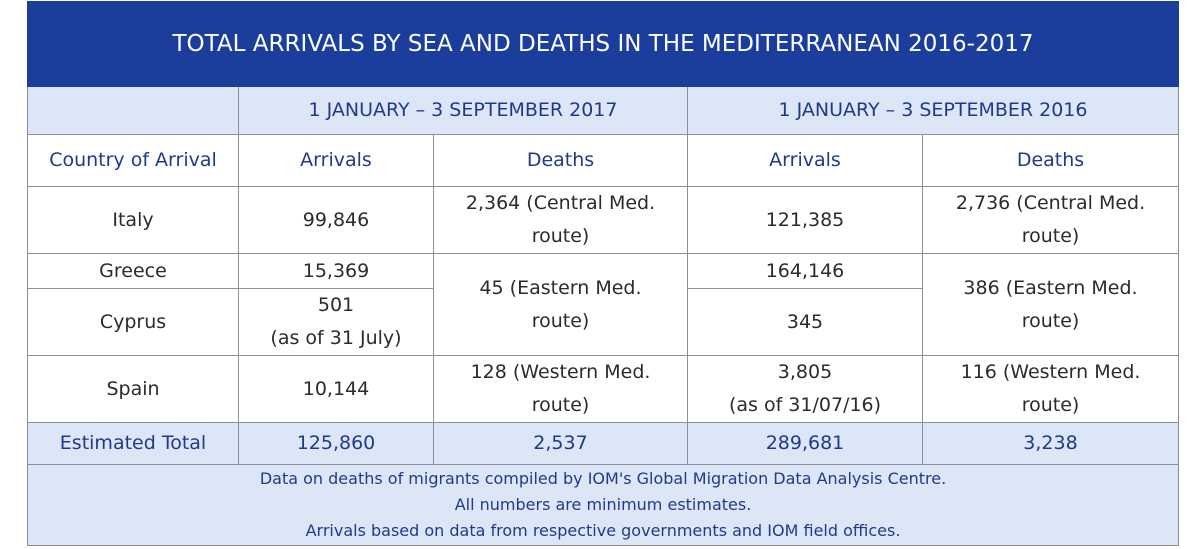 This screenshot has height=549, width=1200. I want to click on country: Cyprus, so click(133, 322).